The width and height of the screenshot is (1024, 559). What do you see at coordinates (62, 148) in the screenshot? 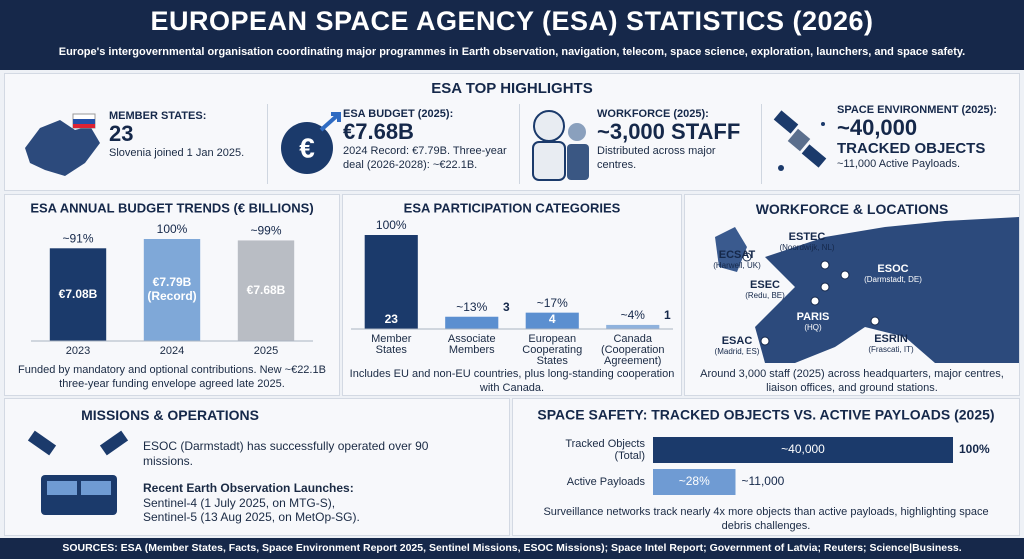
I see `map-shape` at bounding box center [62, 148].